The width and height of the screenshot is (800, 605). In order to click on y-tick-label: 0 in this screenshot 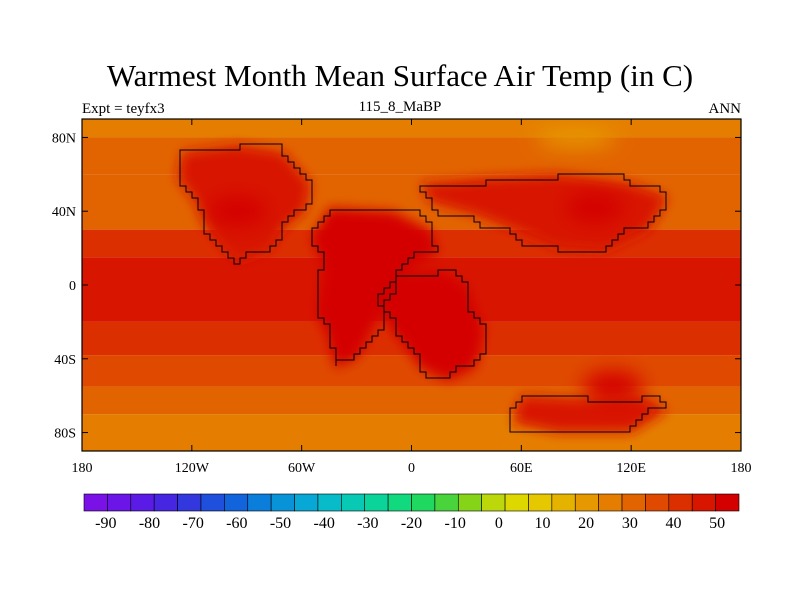, I will do `click(72, 286)`.